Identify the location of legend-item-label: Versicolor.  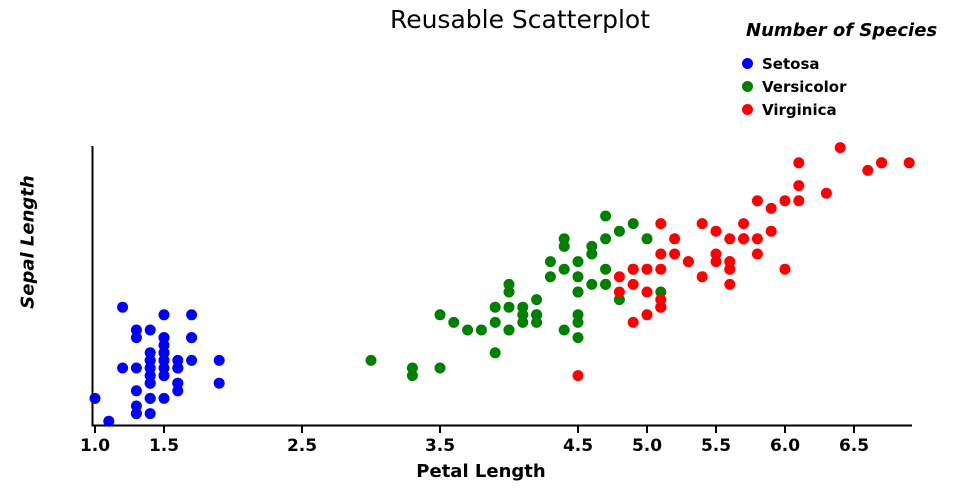
(804, 86).